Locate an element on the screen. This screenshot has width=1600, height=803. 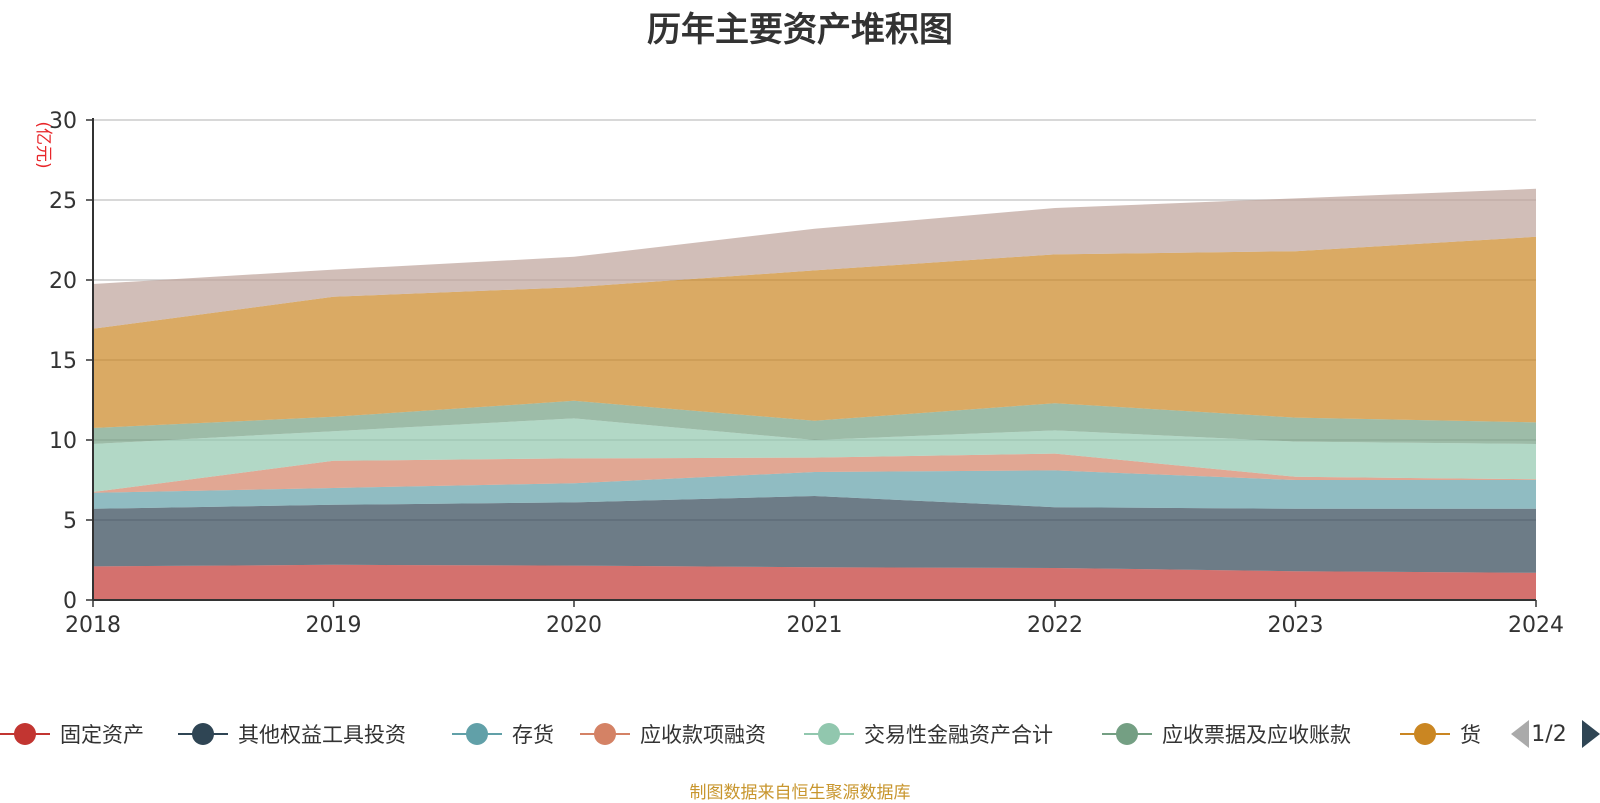
legend: 固定资产 其他权益工具投资 存货 应收款项融资 交易性金融资产合计 应收票据及应收账款 货 is located at coordinates (740, 735).